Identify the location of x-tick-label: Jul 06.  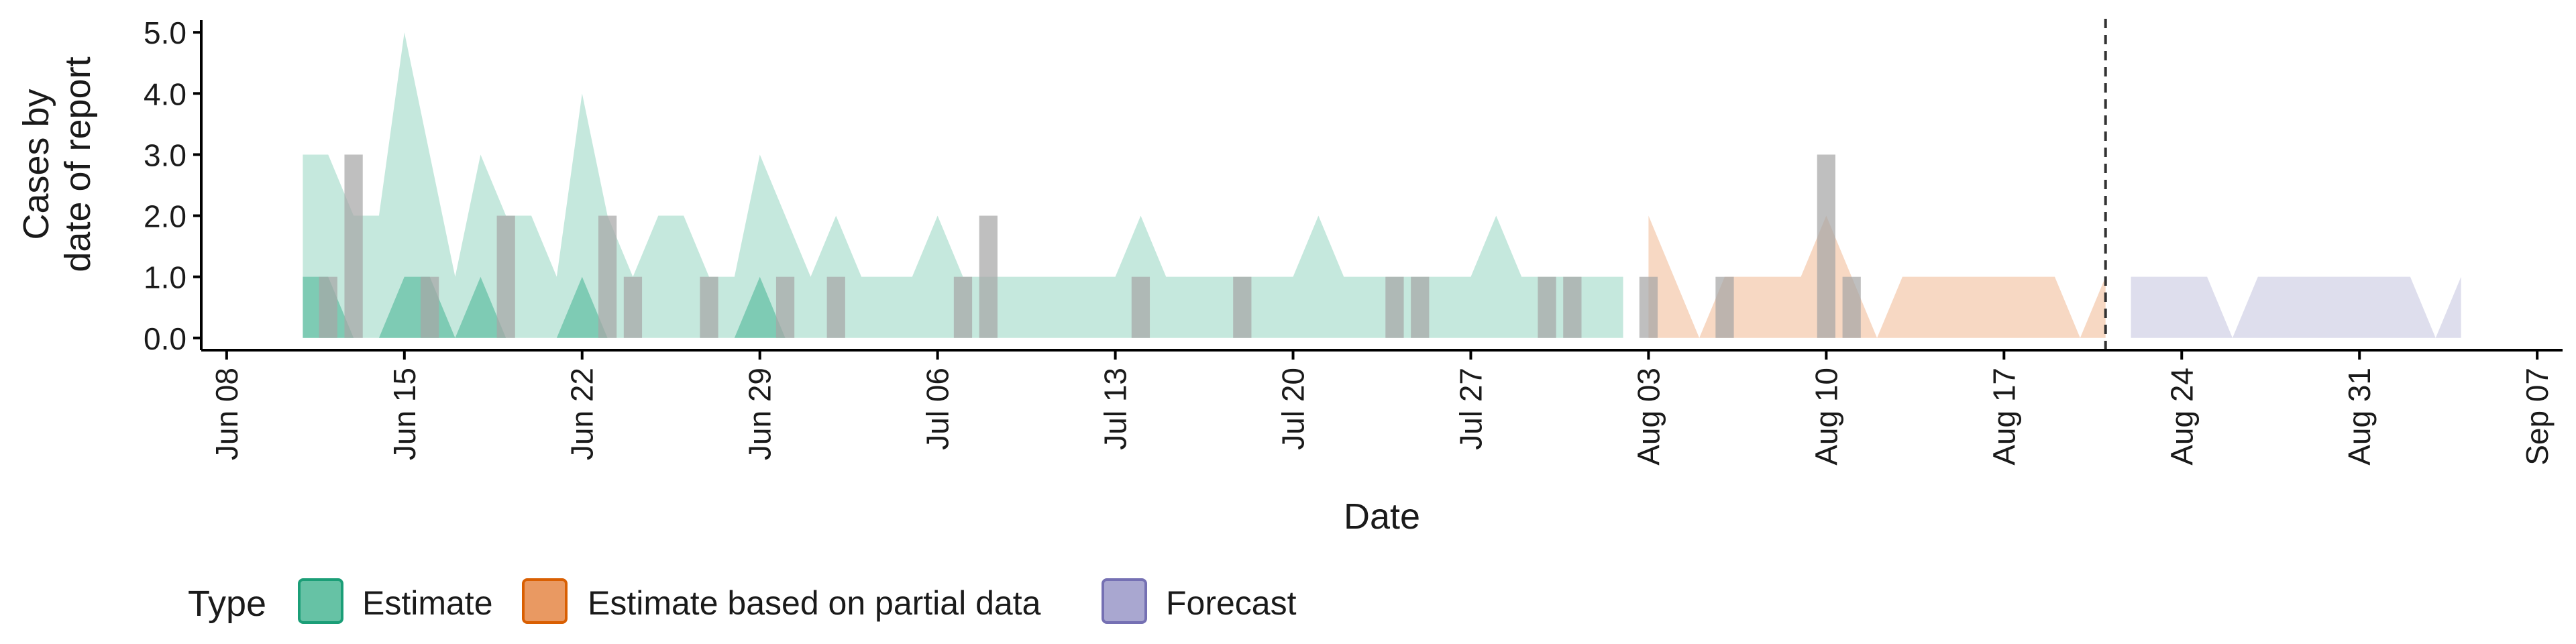
(937, 409).